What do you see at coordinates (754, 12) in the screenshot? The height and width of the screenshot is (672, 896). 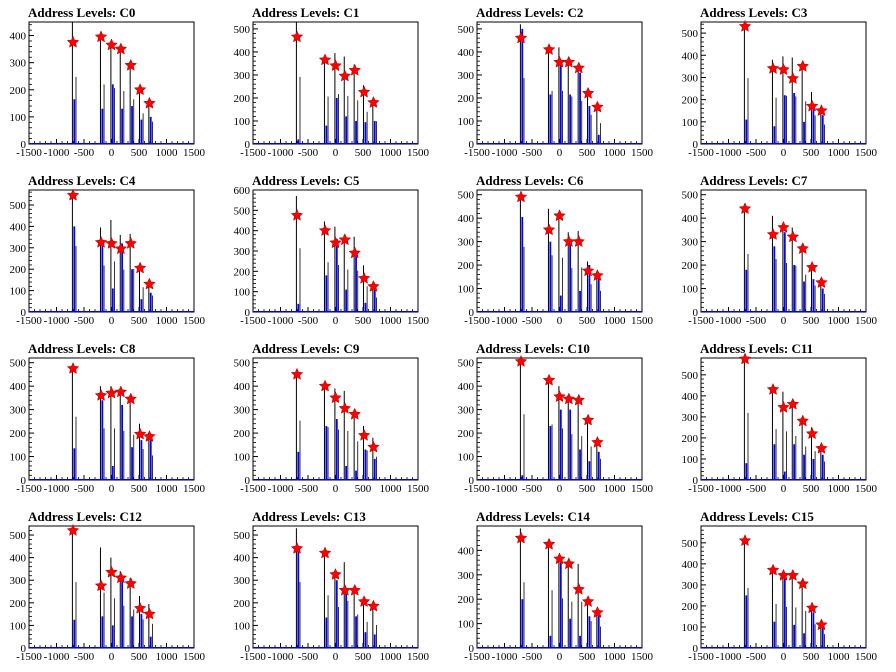 I see `chart-title: Address Levels: C3` at bounding box center [754, 12].